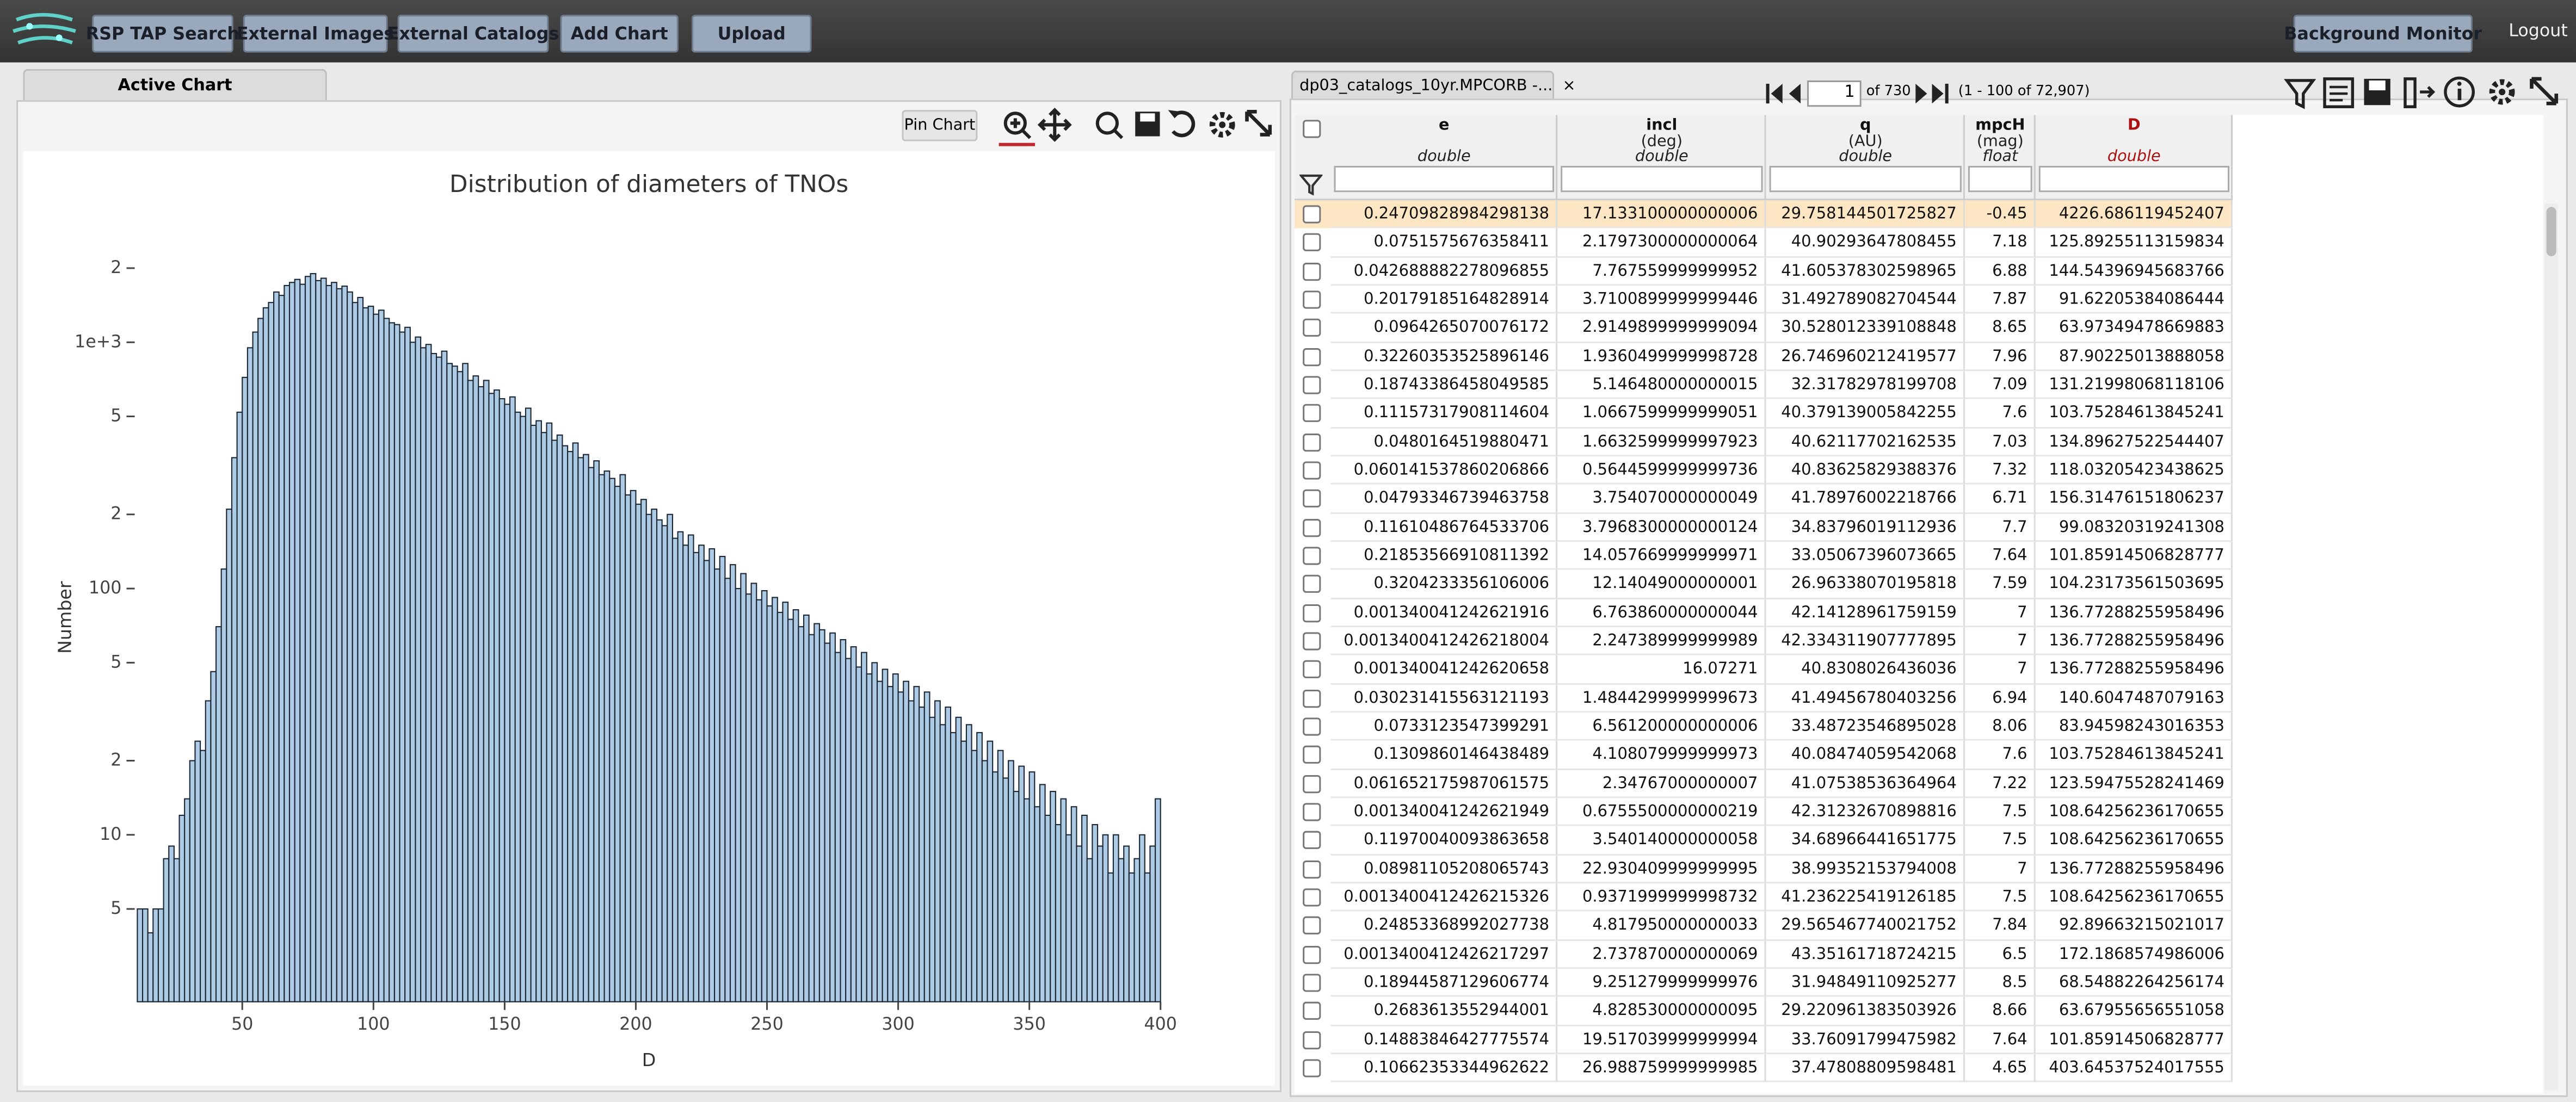 The width and height of the screenshot is (2576, 1102). I want to click on button: External Catalogs, so click(473, 34).